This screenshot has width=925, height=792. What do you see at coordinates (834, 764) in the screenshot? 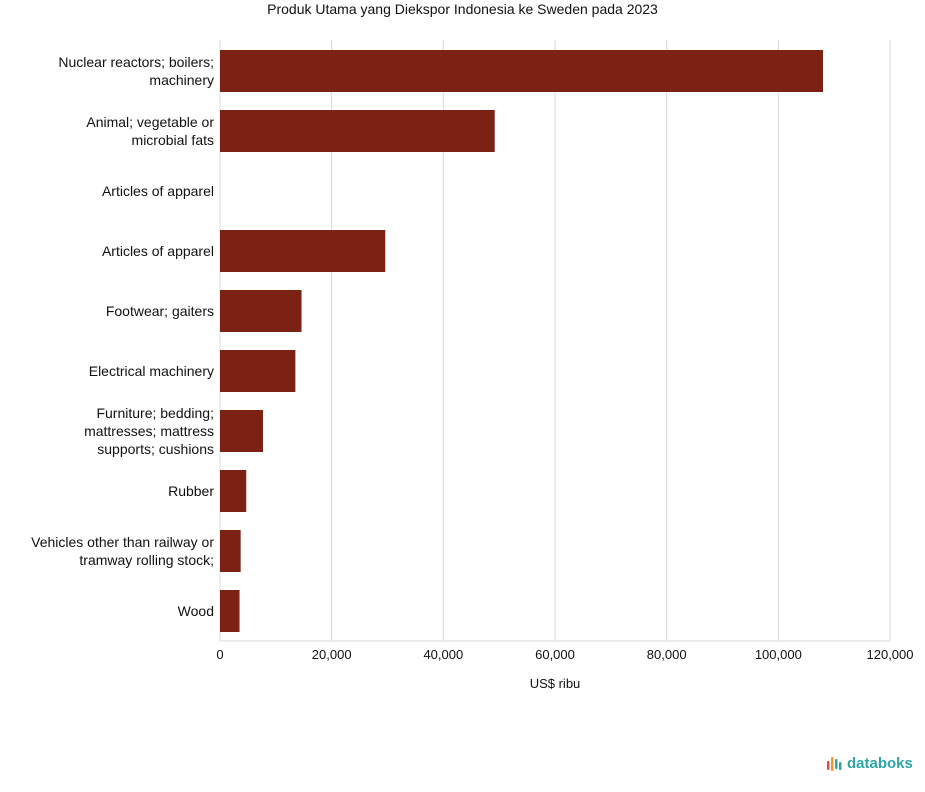
I see `bars-logo-icon` at bounding box center [834, 764].